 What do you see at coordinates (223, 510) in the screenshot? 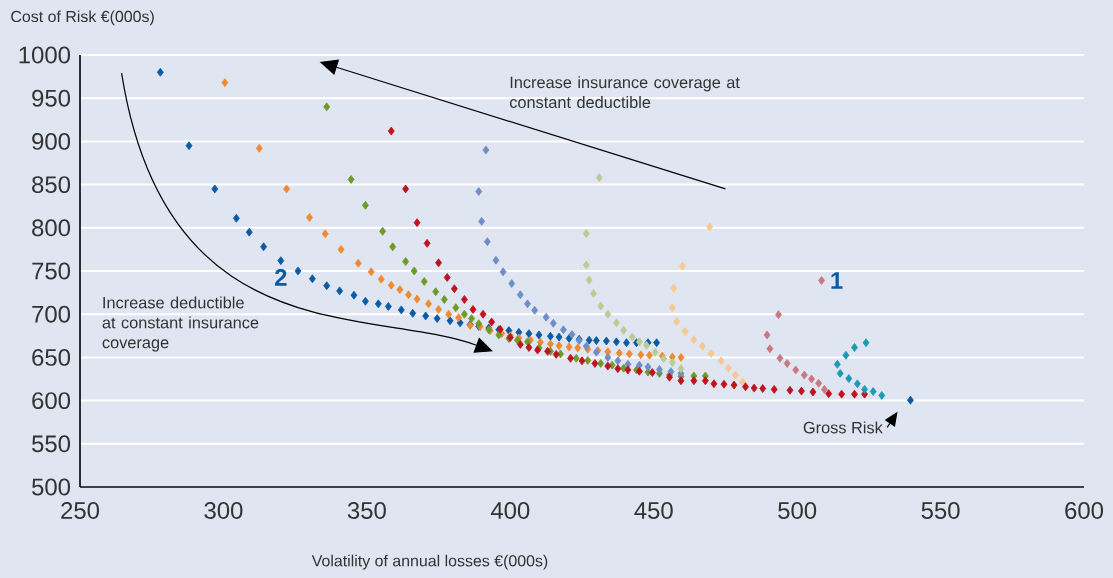
I see `x-tick-label: 300` at bounding box center [223, 510].